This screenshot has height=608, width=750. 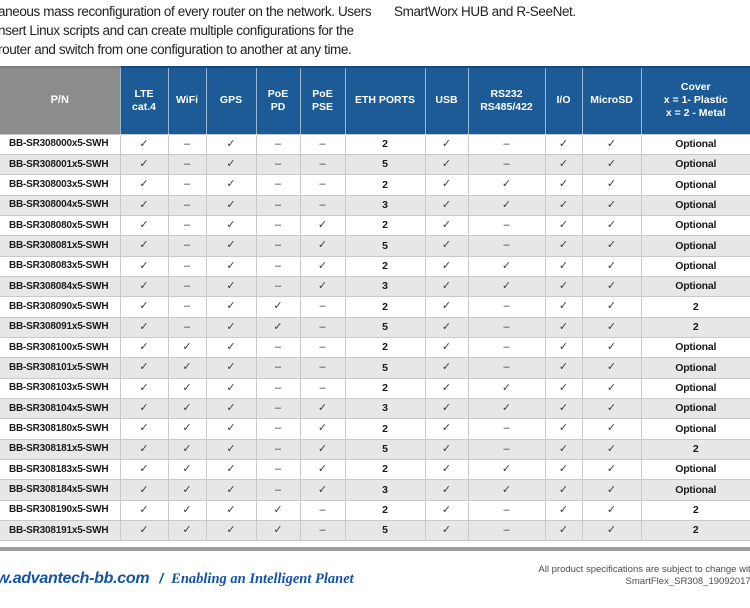 I want to click on intro-right-line: SmartWorx HUB and R-SeeNet., so click(x=485, y=11).